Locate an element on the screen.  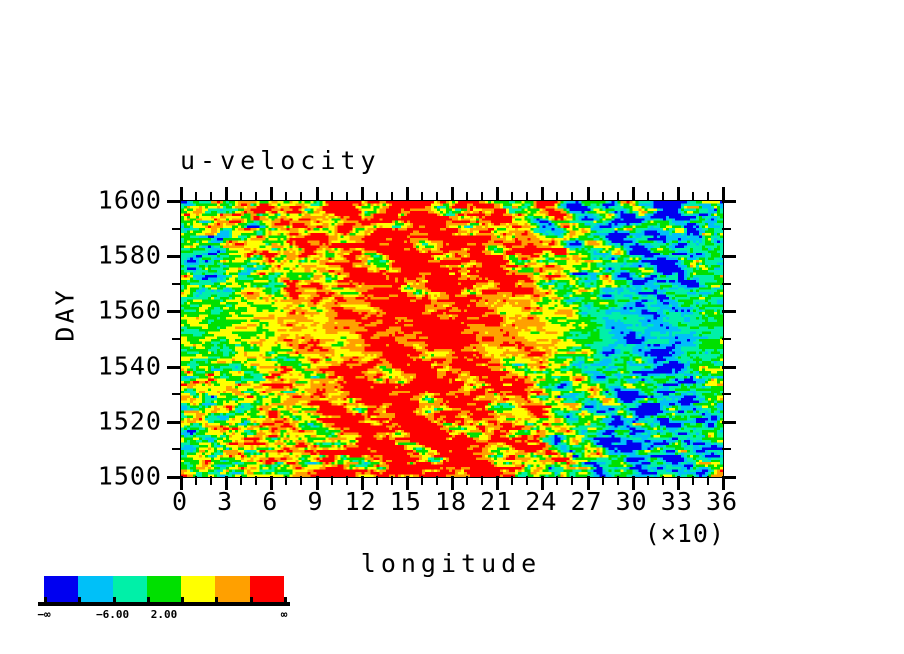
x-tick-label: 24 is located at coordinates (541, 501).